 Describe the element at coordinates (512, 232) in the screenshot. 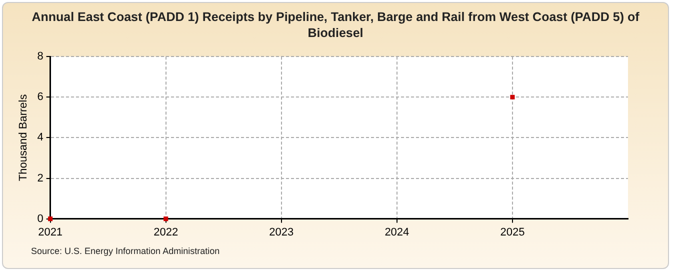

I see `x-tick-label: 2025` at that location.